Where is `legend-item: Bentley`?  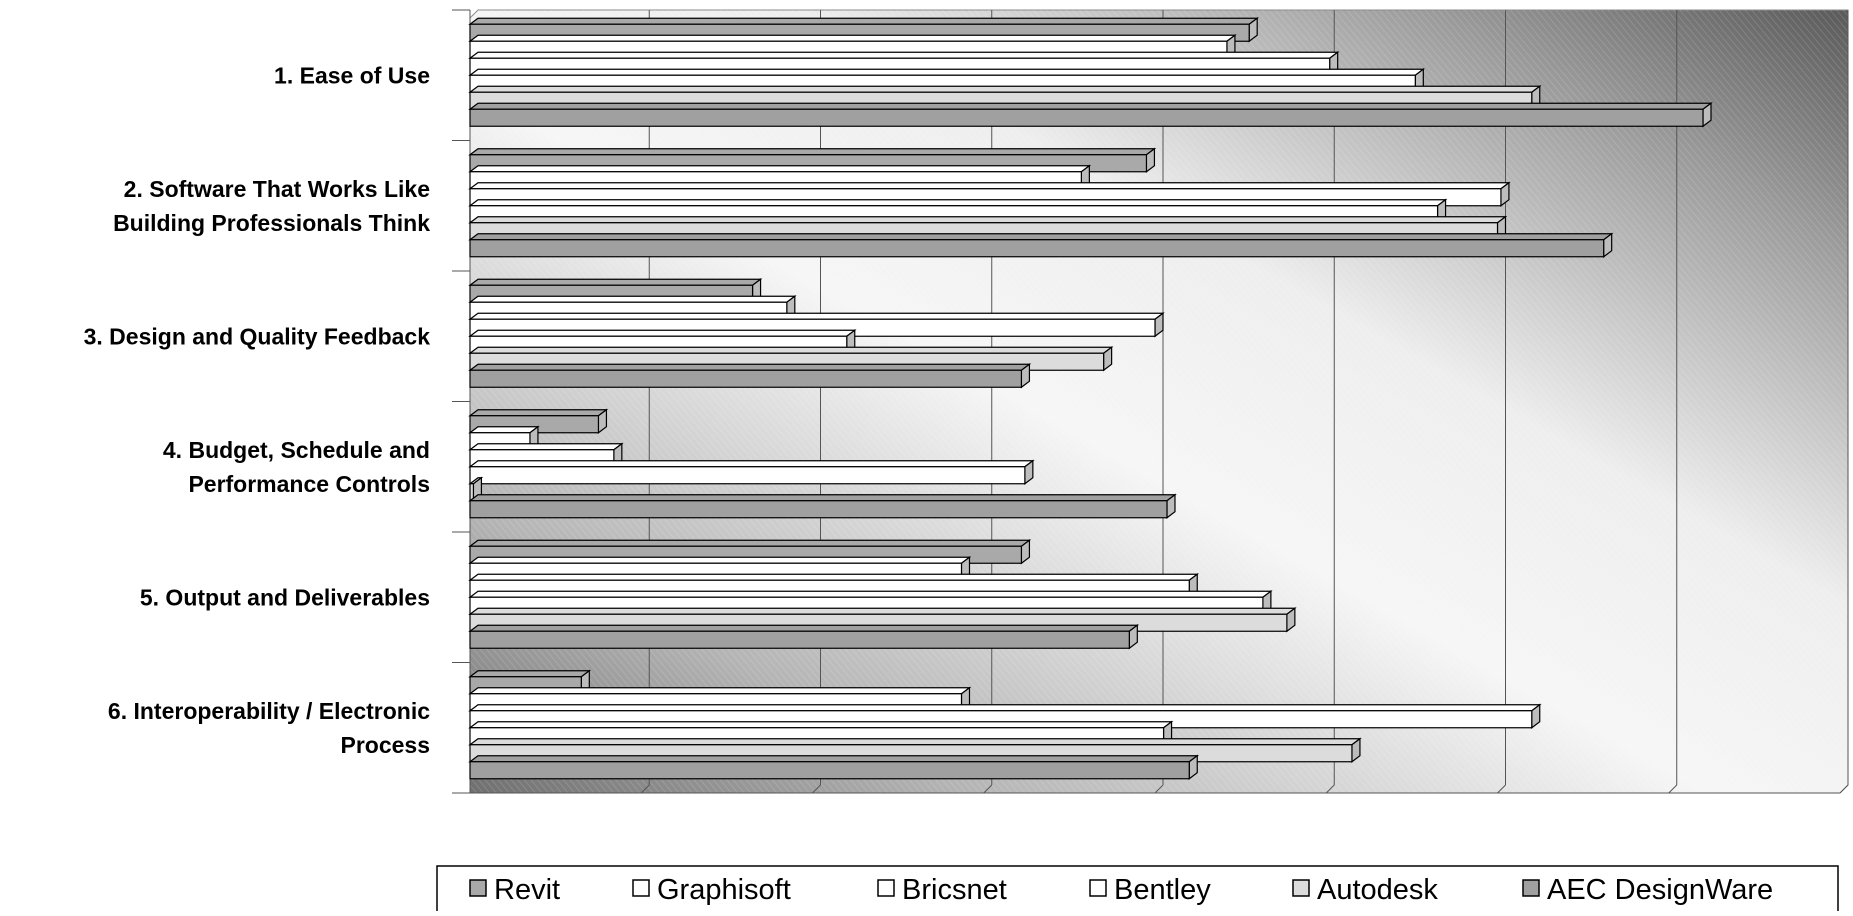 legend-item: Bentley is located at coordinates (1150, 890).